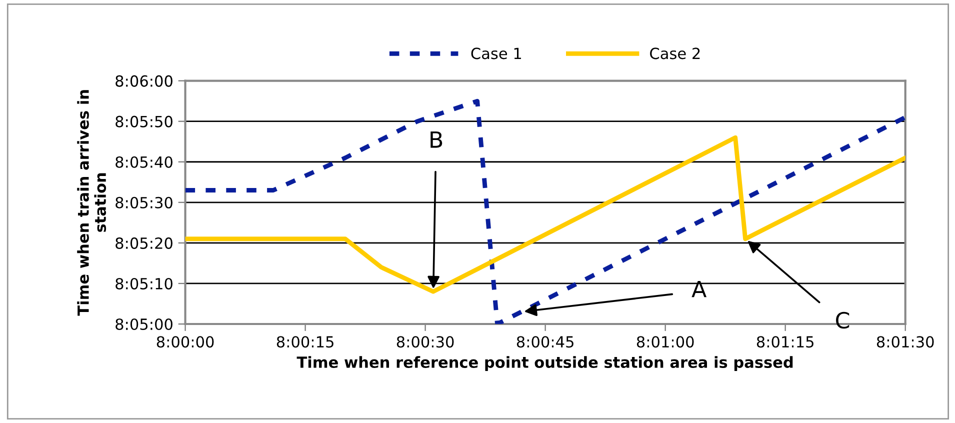 The height and width of the screenshot is (423, 955). I want to click on x-axis-title: Time when reference point outside station area is passed, so click(544, 363).